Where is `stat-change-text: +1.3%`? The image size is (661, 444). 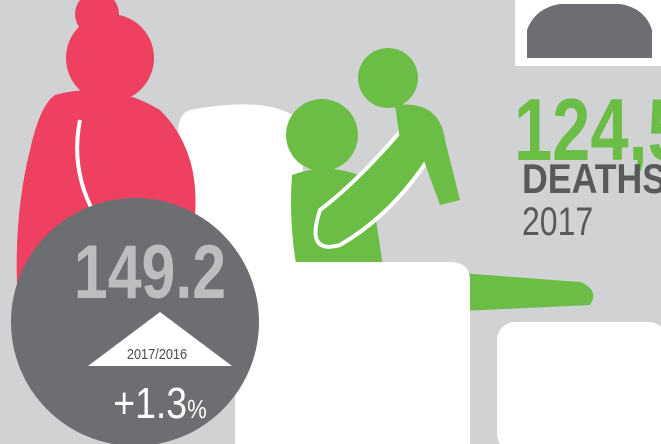 stat-change-text: +1.3% is located at coordinates (159, 403).